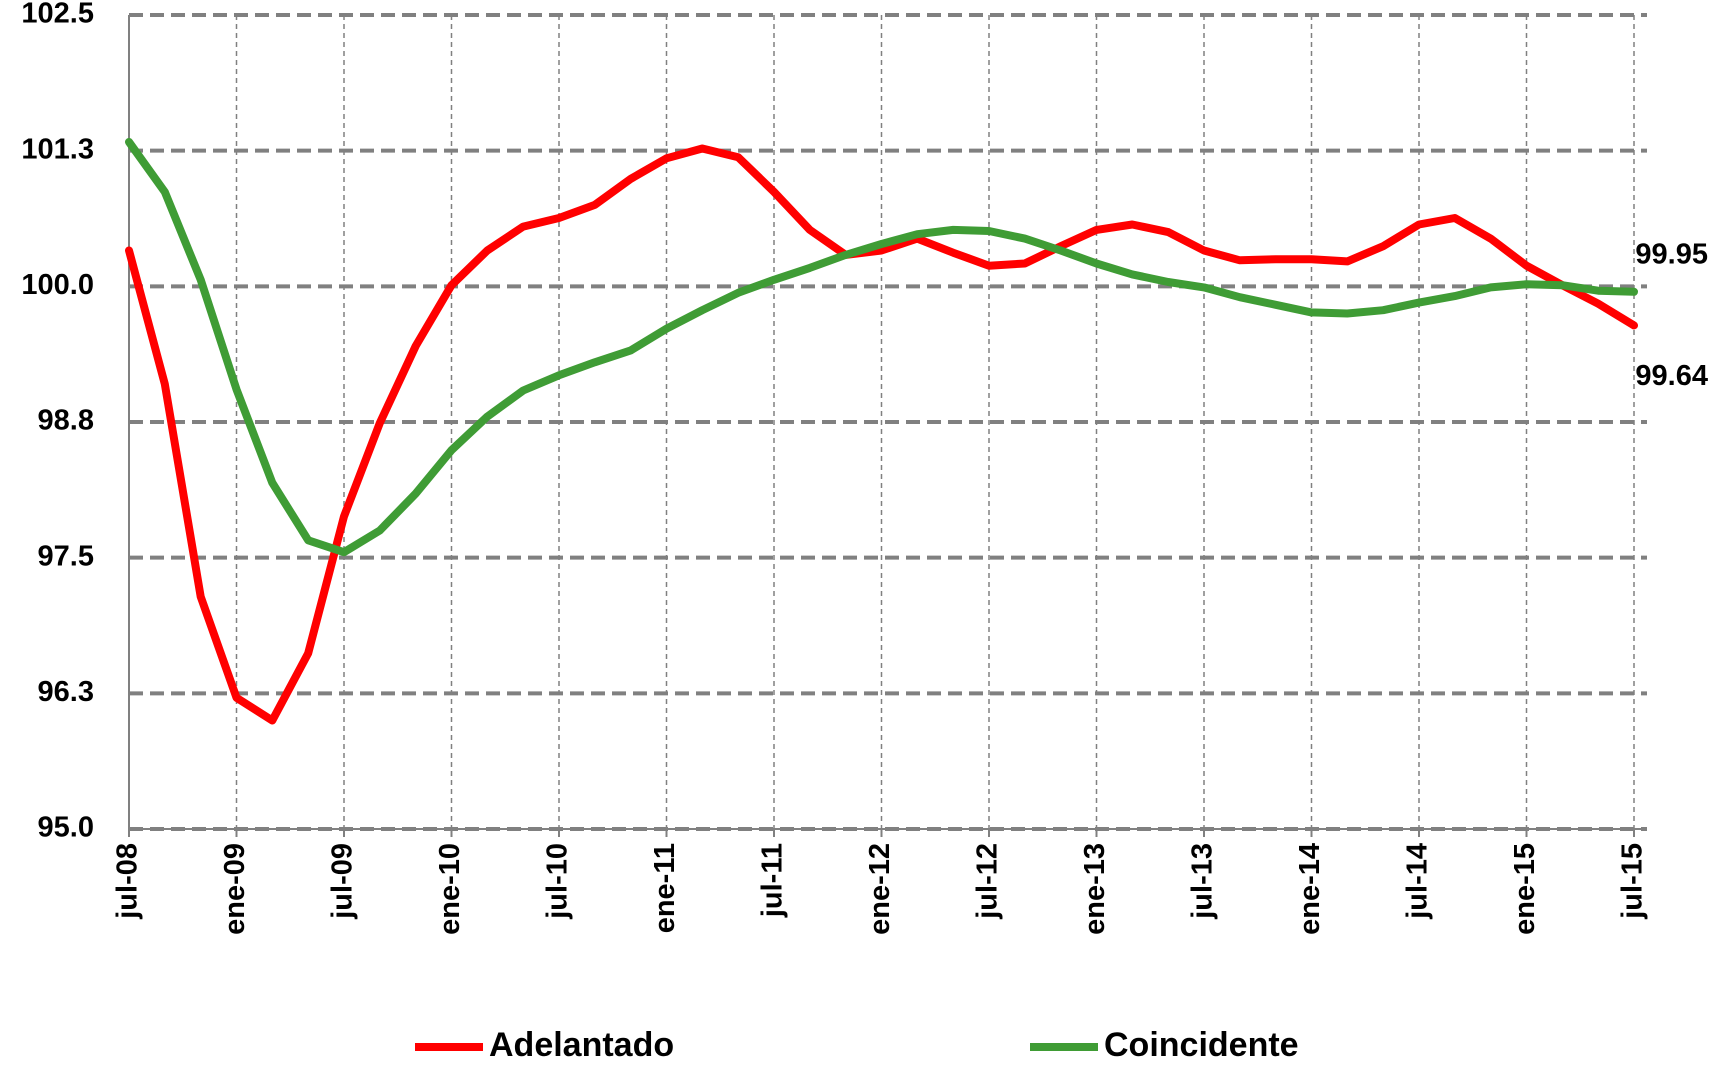 The image size is (1710, 1069). What do you see at coordinates (1671, 376) in the screenshot?
I see `data-label: 99.64` at bounding box center [1671, 376].